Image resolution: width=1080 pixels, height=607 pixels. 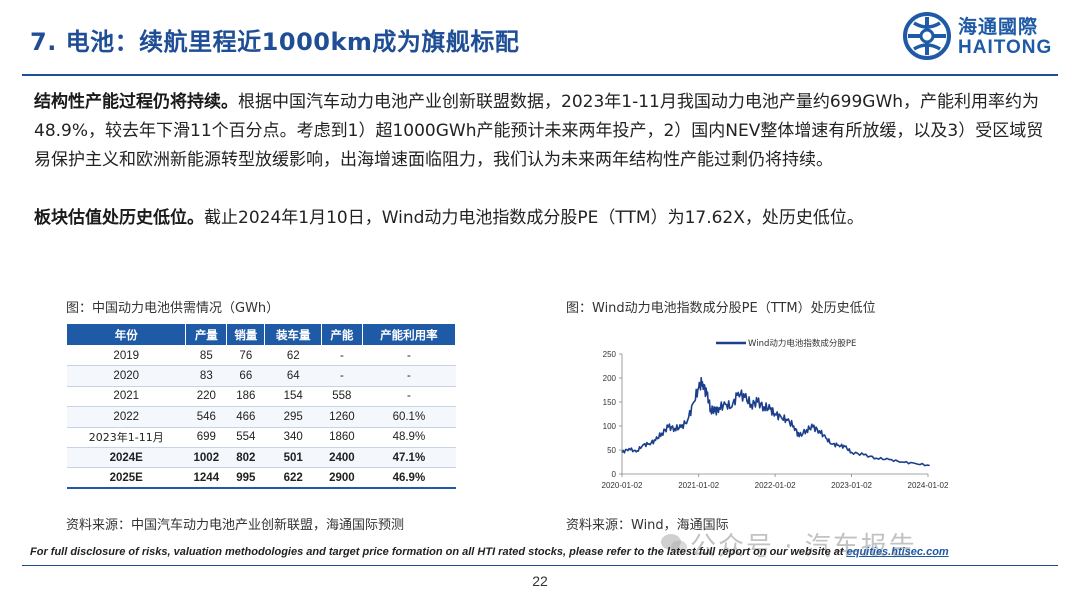 I want to click on cell: 2400, so click(x=342, y=458).